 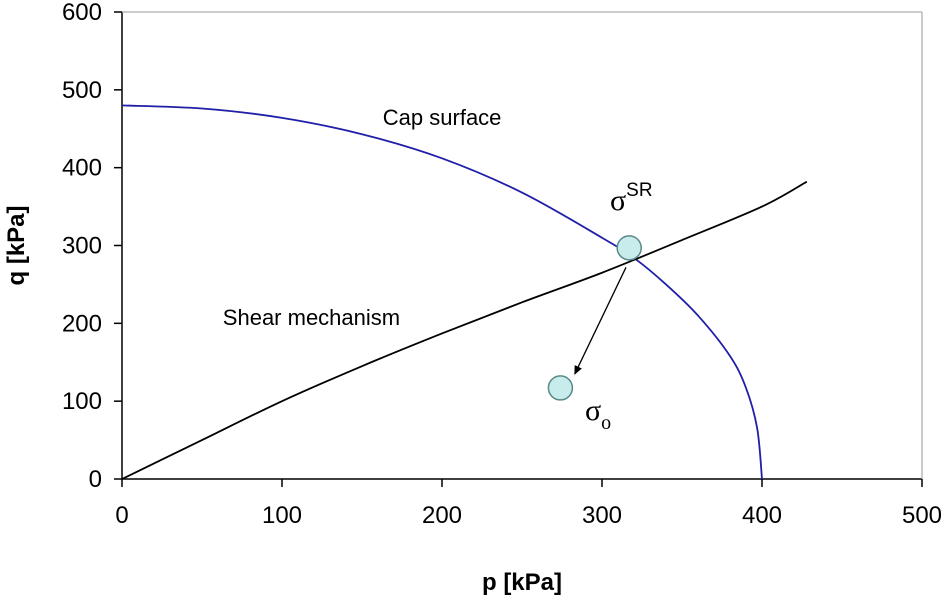 I want to click on sigma-o-subscript: o, so click(x=606, y=423).